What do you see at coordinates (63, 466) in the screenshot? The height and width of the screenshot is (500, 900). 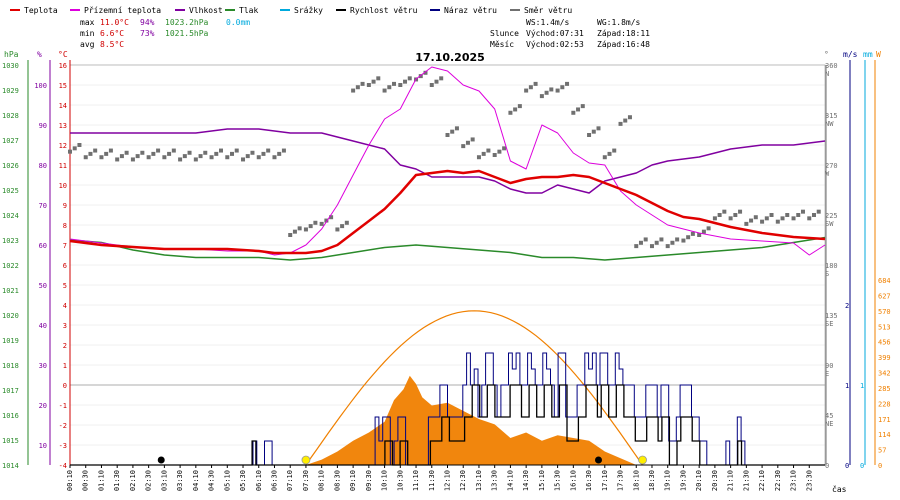 I see `temp-tick-label: -4` at bounding box center [63, 466].